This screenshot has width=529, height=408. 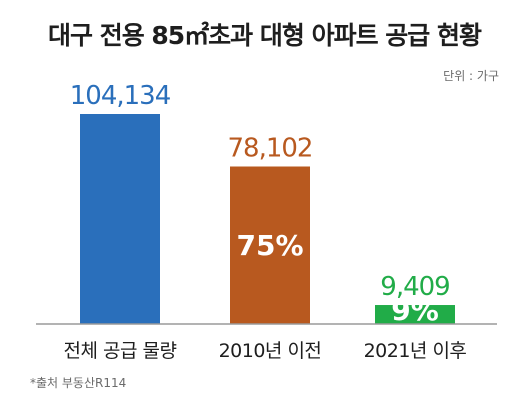 I want to click on share-label-2: 75%, so click(x=269, y=245).